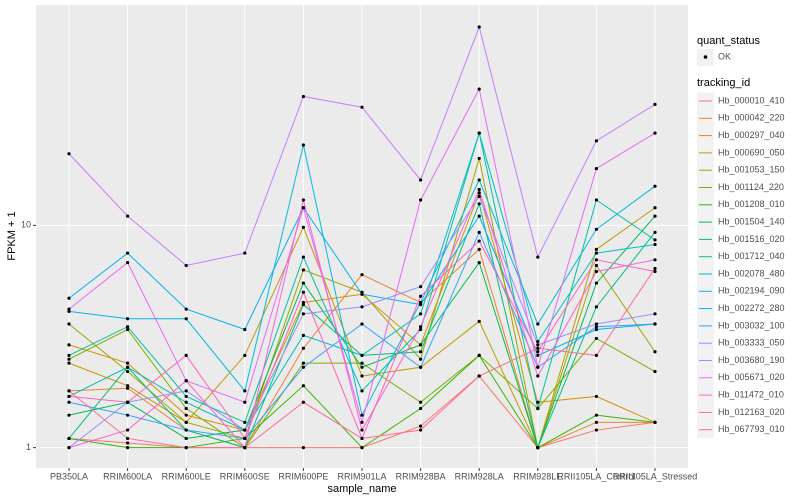 Image resolution: width=800 pixels, height=500 pixels. Describe the element at coordinates (537, 476) in the screenshot. I see `x-tick-label: RRIM928LE` at that location.